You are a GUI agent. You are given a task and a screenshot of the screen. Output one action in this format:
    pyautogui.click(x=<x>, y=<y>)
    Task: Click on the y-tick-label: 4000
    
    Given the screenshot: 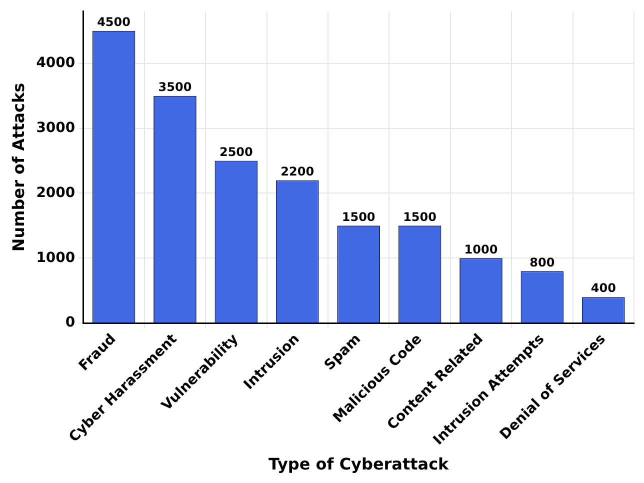 What is the action you would take?
    pyautogui.click(x=56, y=62)
    